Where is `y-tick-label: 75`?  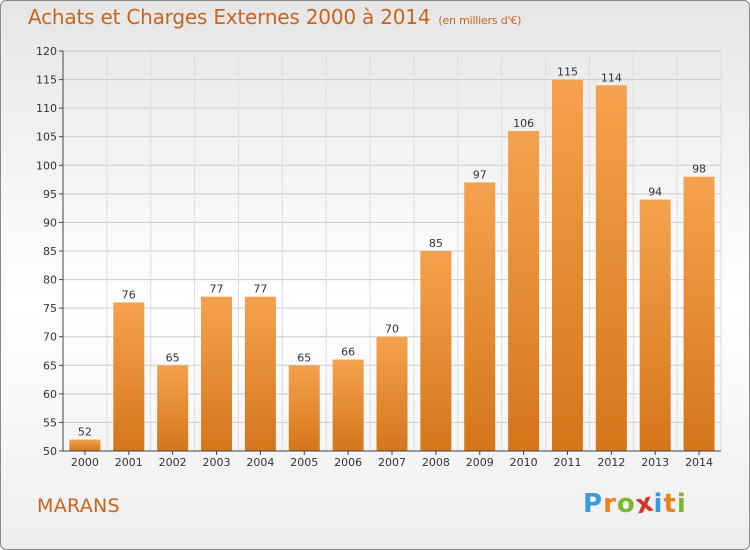 y-tick-label: 75 is located at coordinates (50, 308).